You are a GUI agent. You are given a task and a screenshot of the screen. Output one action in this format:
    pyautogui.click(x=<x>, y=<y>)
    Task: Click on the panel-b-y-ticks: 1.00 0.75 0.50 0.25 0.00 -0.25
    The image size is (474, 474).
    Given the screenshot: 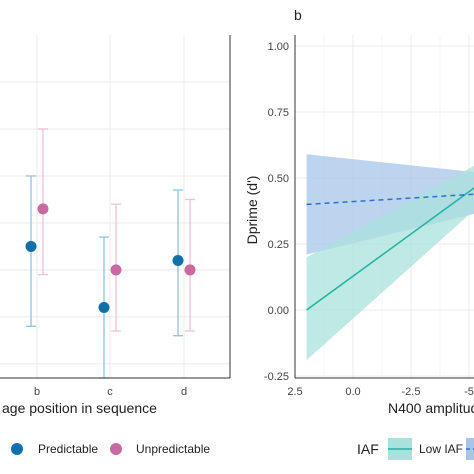 What is the action you would take?
    pyautogui.click(x=276, y=212)
    